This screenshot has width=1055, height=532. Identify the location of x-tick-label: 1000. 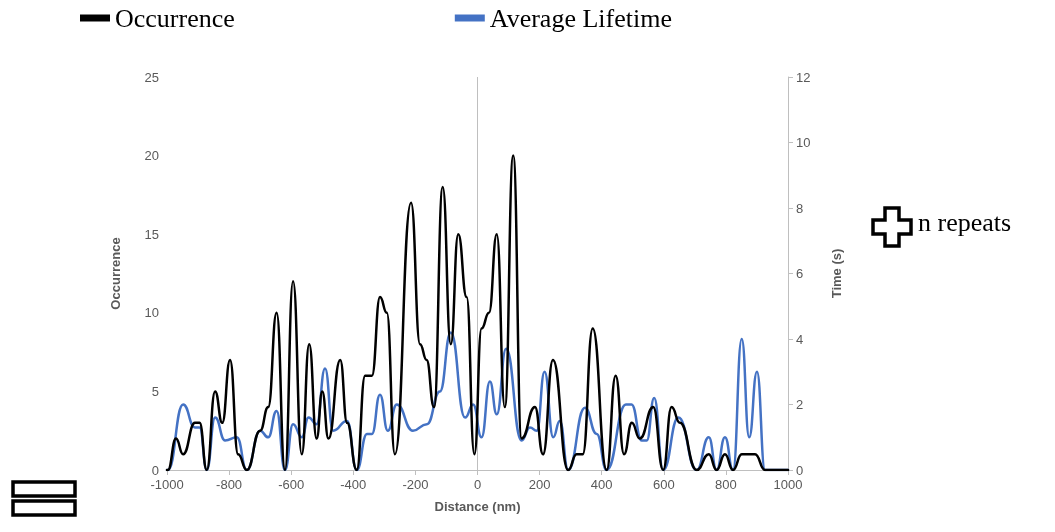
(788, 484).